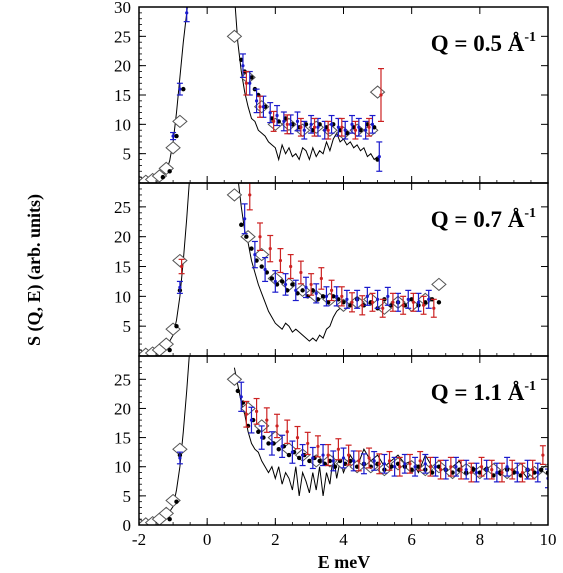 Image resolution: width=563 pixels, height=573 pixels. Describe the element at coordinates (122, 66) in the screenshot. I see `y-tick-label: 20` at that location.